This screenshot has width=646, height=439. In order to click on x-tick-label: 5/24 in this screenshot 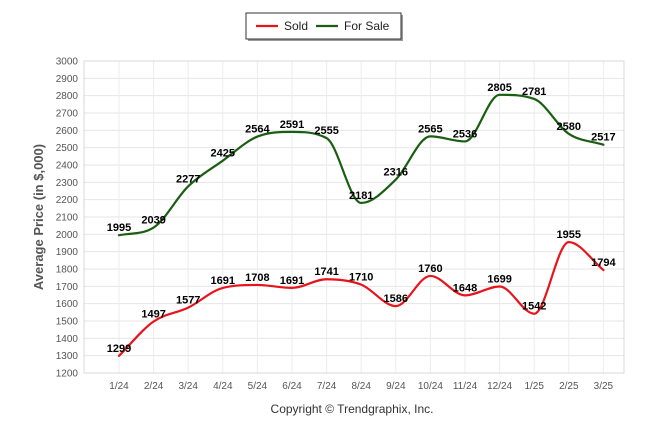, I will do `click(258, 386)`.